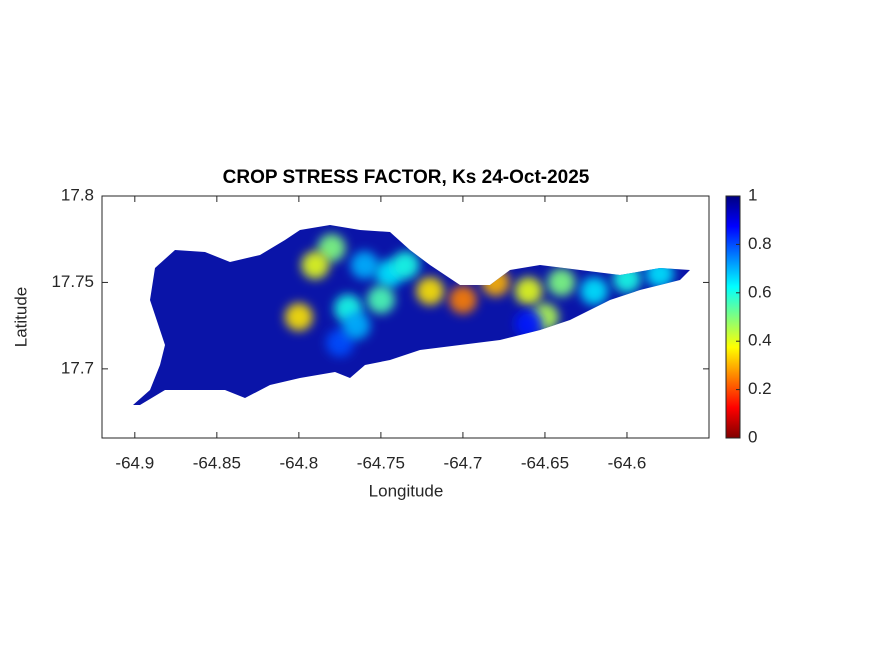 The width and height of the screenshot is (875, 656). I want to click on x-tick-label: -64.85, so click(217, 462).